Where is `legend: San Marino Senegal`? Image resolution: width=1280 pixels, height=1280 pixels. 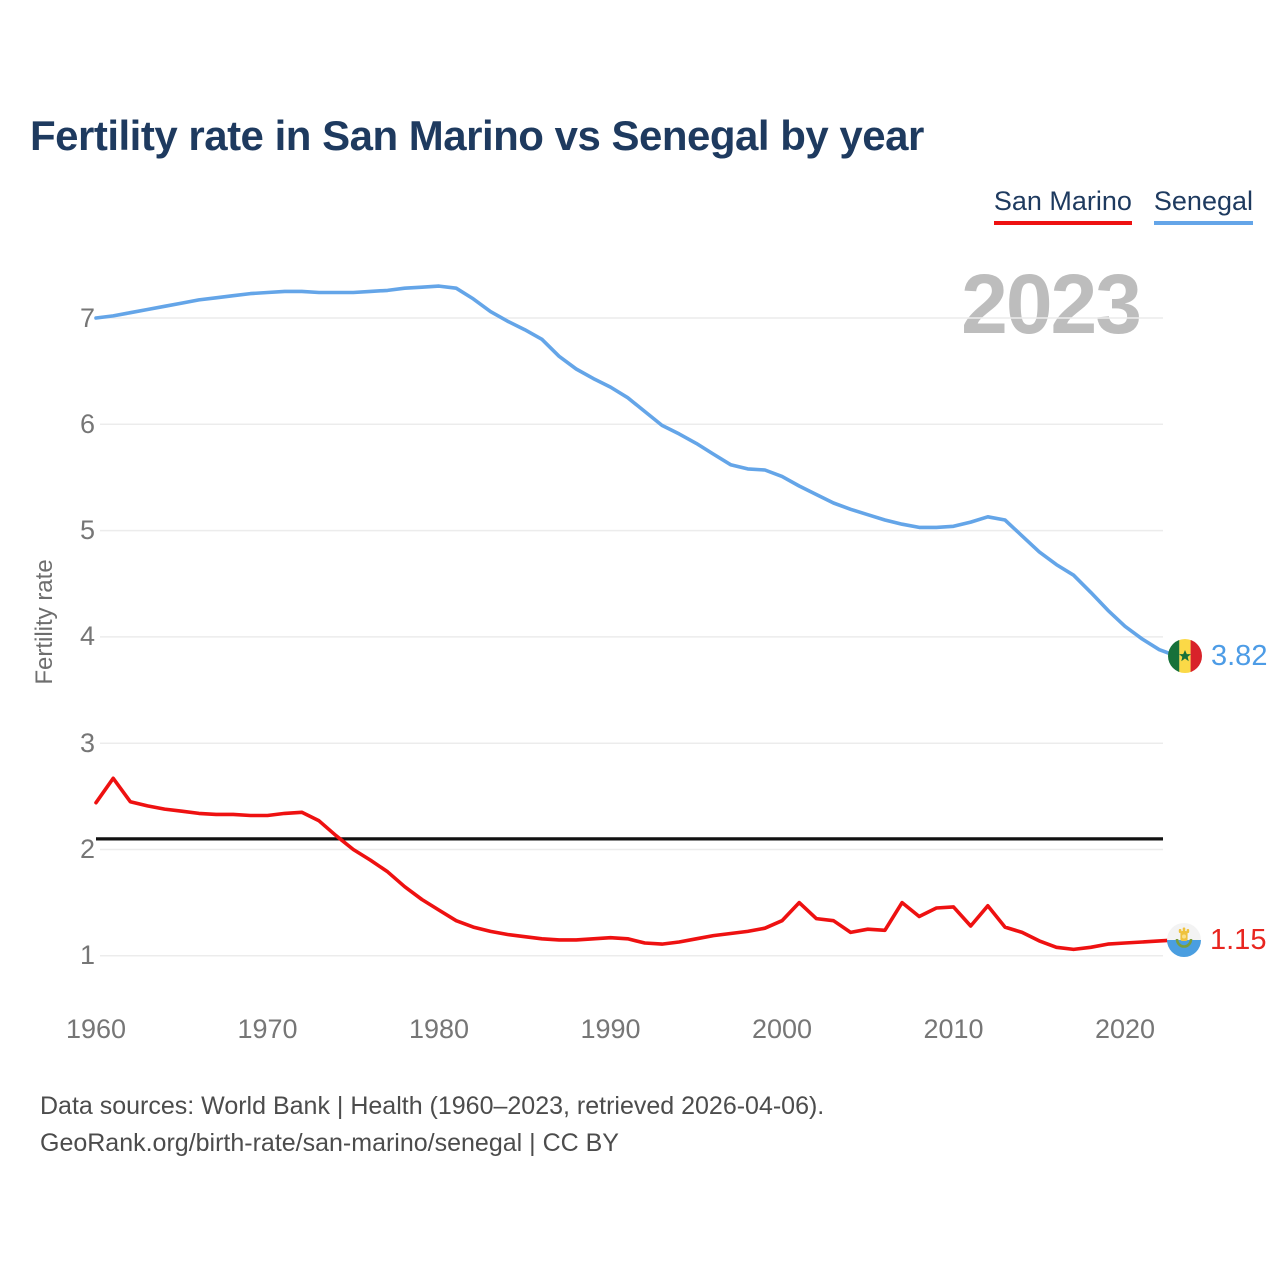
legend: San Marino Senegal is located at coordinates (1123, 205).